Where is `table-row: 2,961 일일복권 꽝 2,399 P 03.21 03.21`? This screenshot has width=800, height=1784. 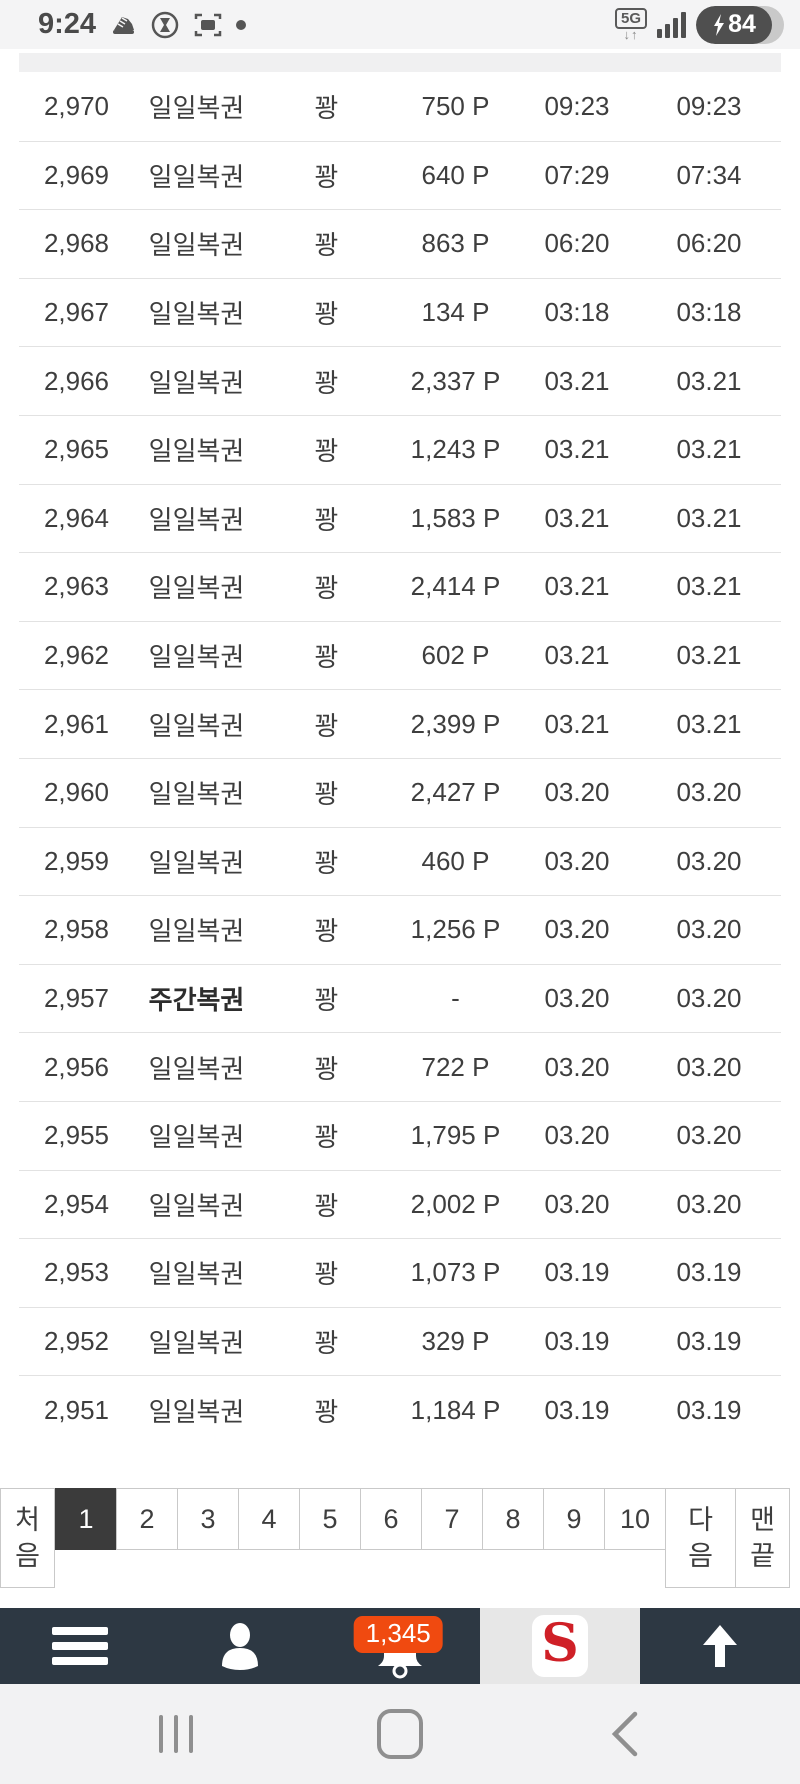 table-row: 2,961 일일복권 꽝 2,399 P 03.21 03.21 is located at coordinates (400, 724).